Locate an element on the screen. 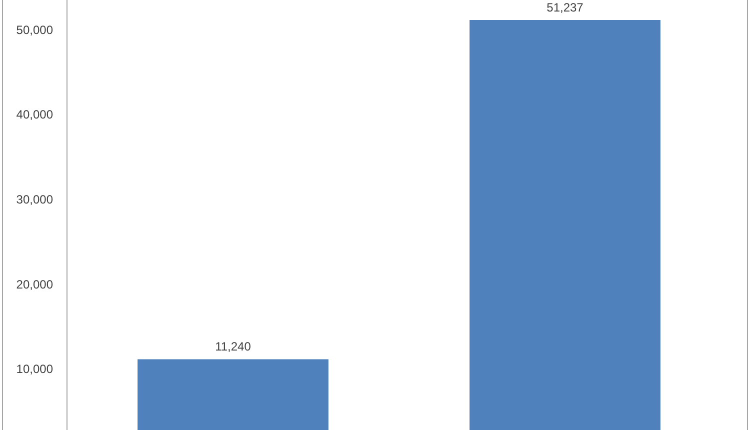  y-tick-label: 50,000 is located at coordinates (35, 29).